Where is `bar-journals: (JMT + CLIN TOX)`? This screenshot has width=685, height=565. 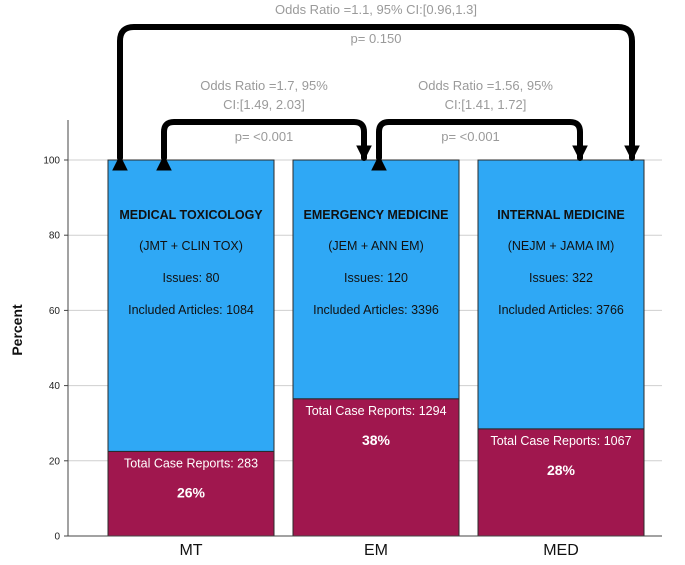
bar-journals: (JMT + CLIN TOX) is located at coordinates (191, 246).